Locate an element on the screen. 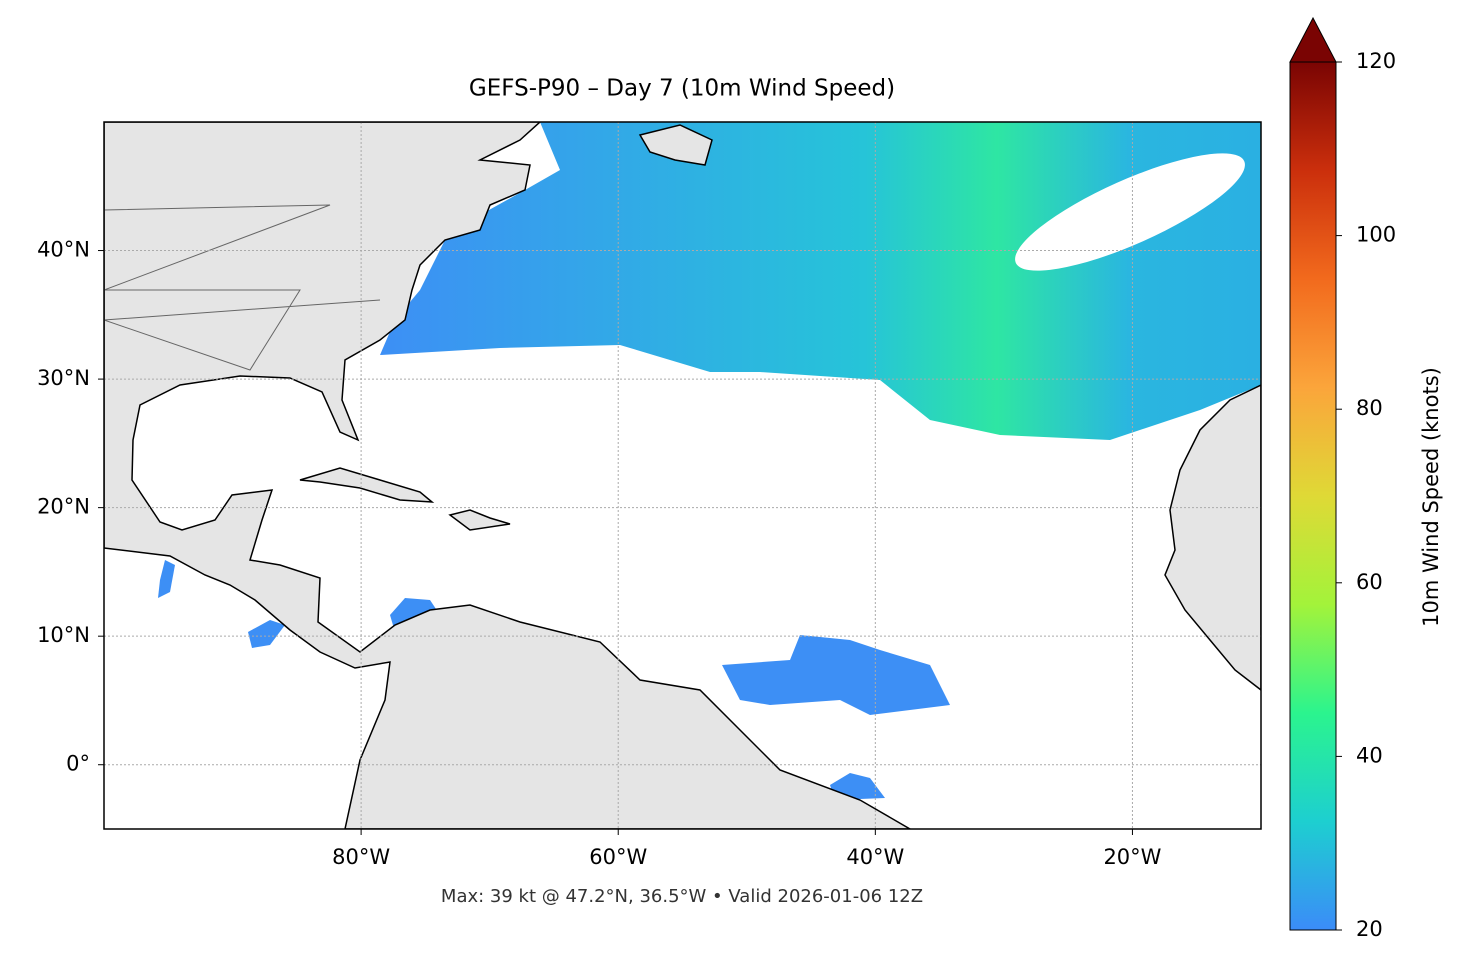 This screenshot has height=973, width=1466. hispaniola is located at coordinates (479, 520).